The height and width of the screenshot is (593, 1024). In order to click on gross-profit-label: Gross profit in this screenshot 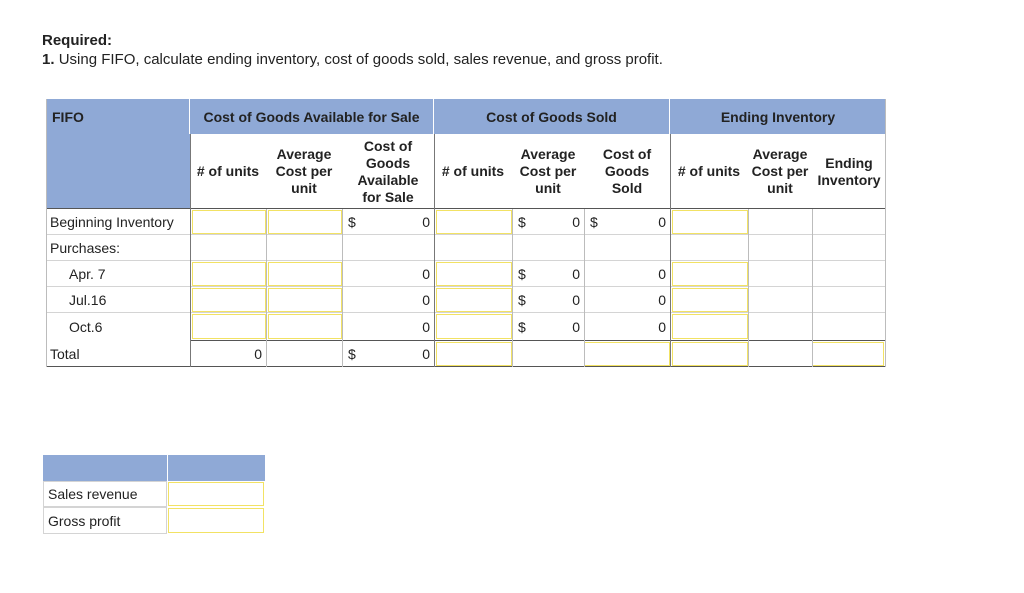, I will do `click(105, 520)`.